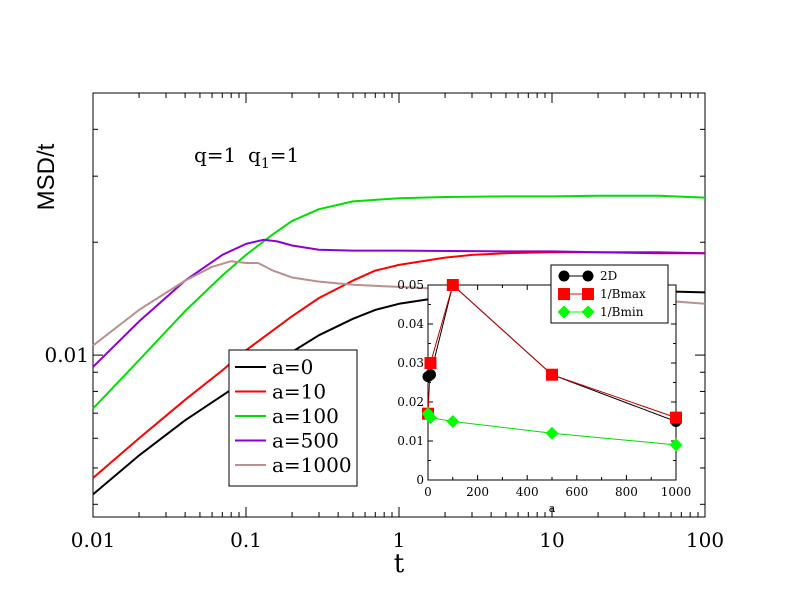  What do you see at coordinates (428, 492) in the screenshot?
I see `inset-x-tick-label: 0` at bounding box center [428, 492].